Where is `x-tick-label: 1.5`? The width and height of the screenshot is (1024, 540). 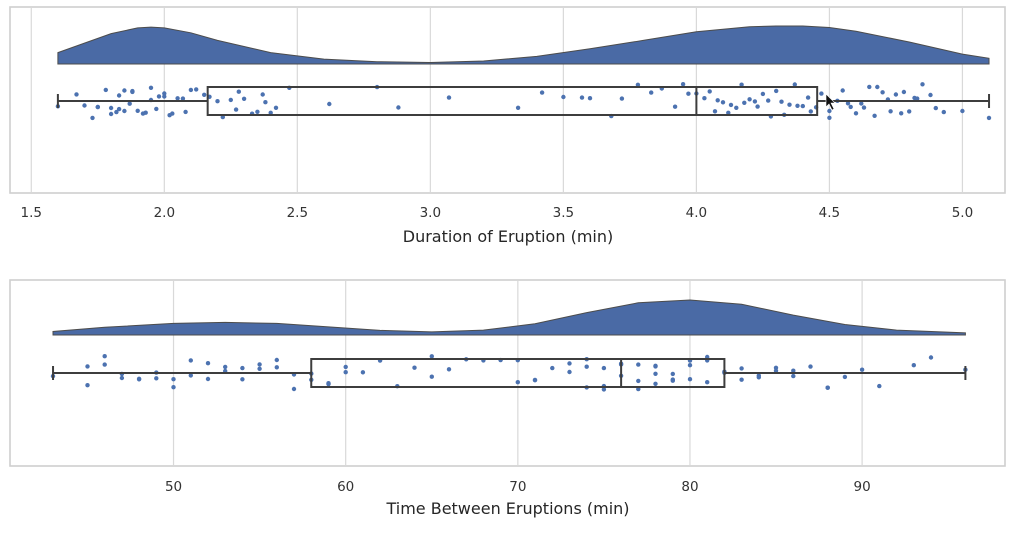 x-tick-label: 1.5 is located at coordinates (31, 213).